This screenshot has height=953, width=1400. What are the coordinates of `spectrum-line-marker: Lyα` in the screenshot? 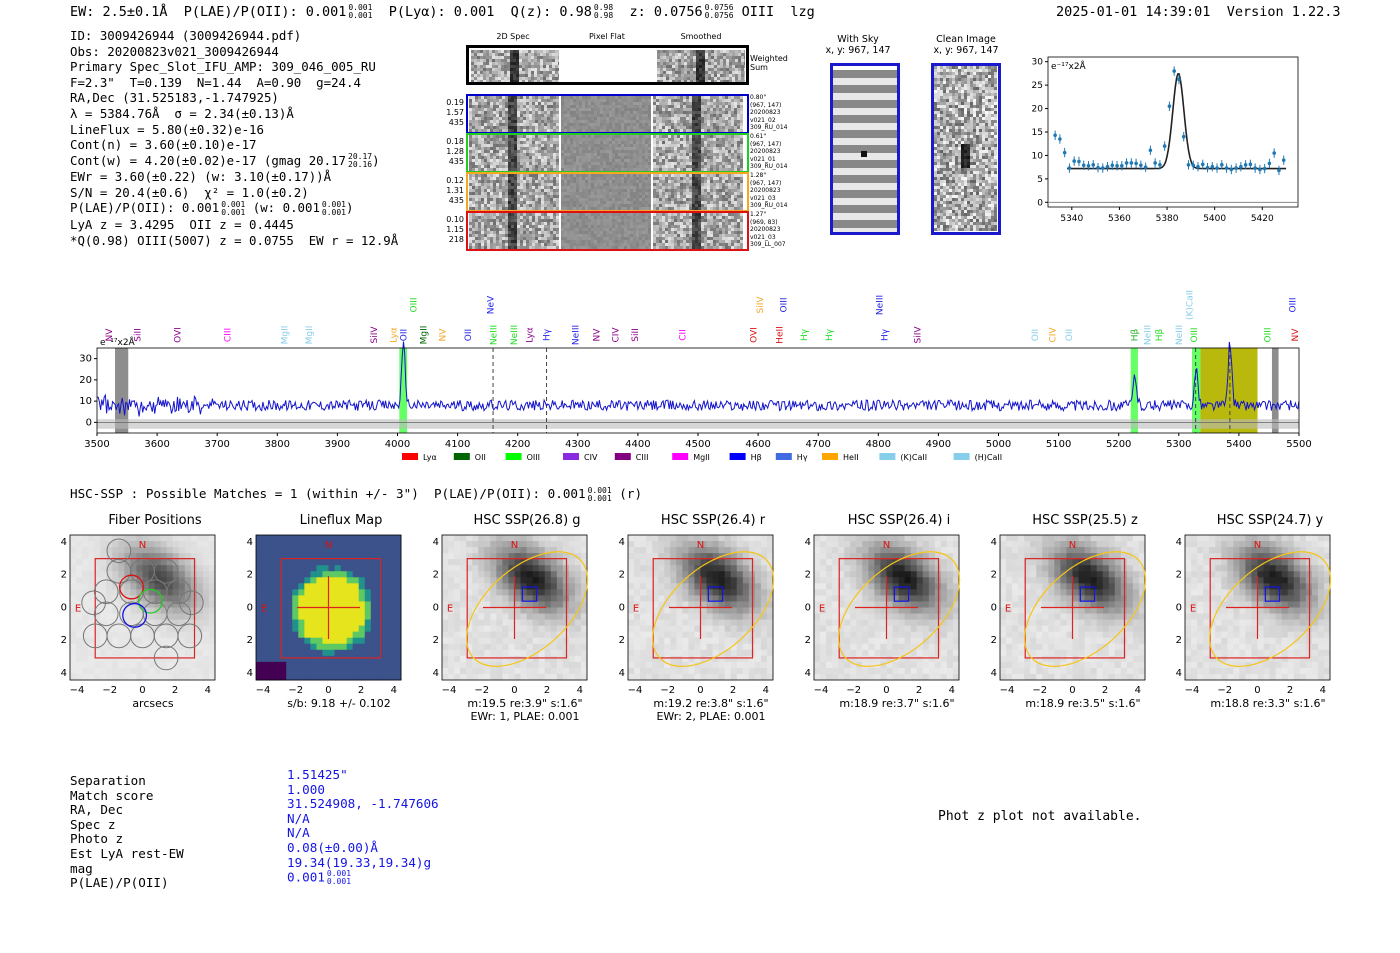 It's located at (394, 335).